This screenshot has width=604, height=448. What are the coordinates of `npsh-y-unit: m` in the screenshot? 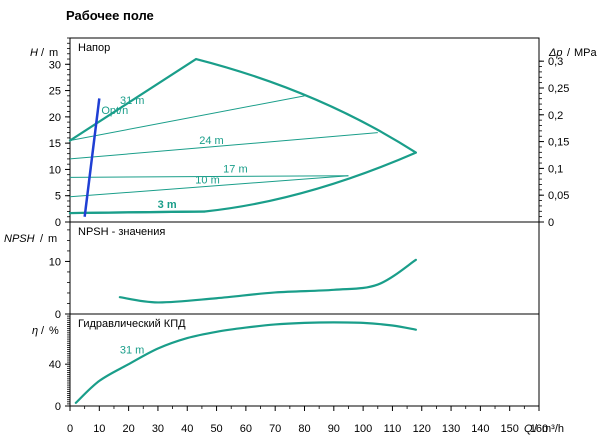 It's located at (52, 239).